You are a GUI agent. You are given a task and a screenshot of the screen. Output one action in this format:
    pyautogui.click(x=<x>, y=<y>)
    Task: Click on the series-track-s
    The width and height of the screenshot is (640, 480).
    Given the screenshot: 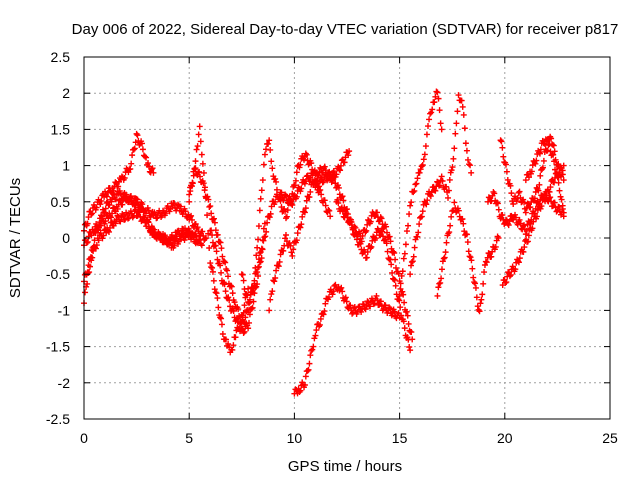 What is the action you would take?
    pyautogui.click(x=544, y=178)
    